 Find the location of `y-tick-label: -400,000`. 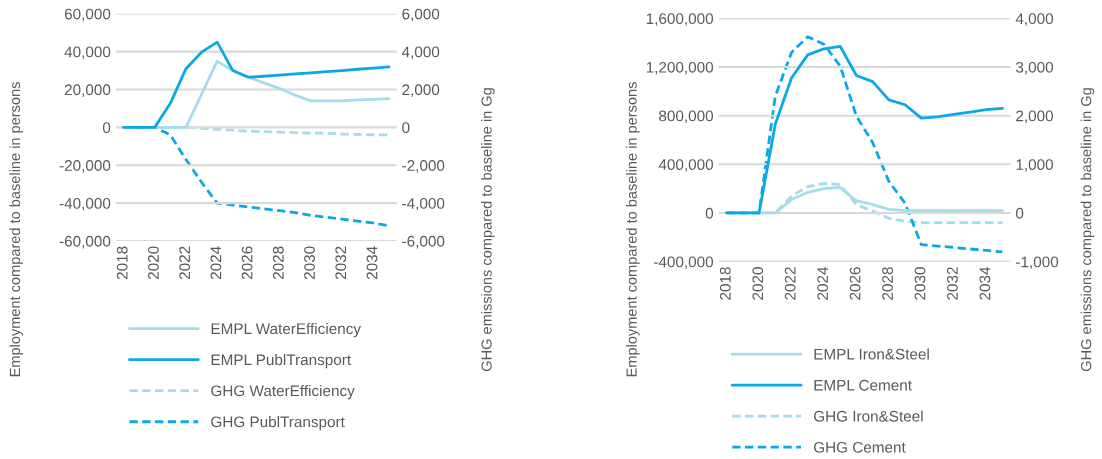

y-tick-label: -400,000 is located at coordinates (684, 263).